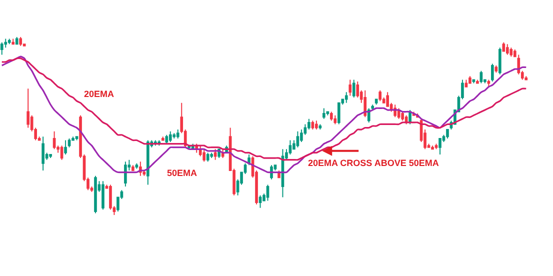 This screenshot has width=553, height=276. I want to click on annotation: 20EMA, so click(99, 94).